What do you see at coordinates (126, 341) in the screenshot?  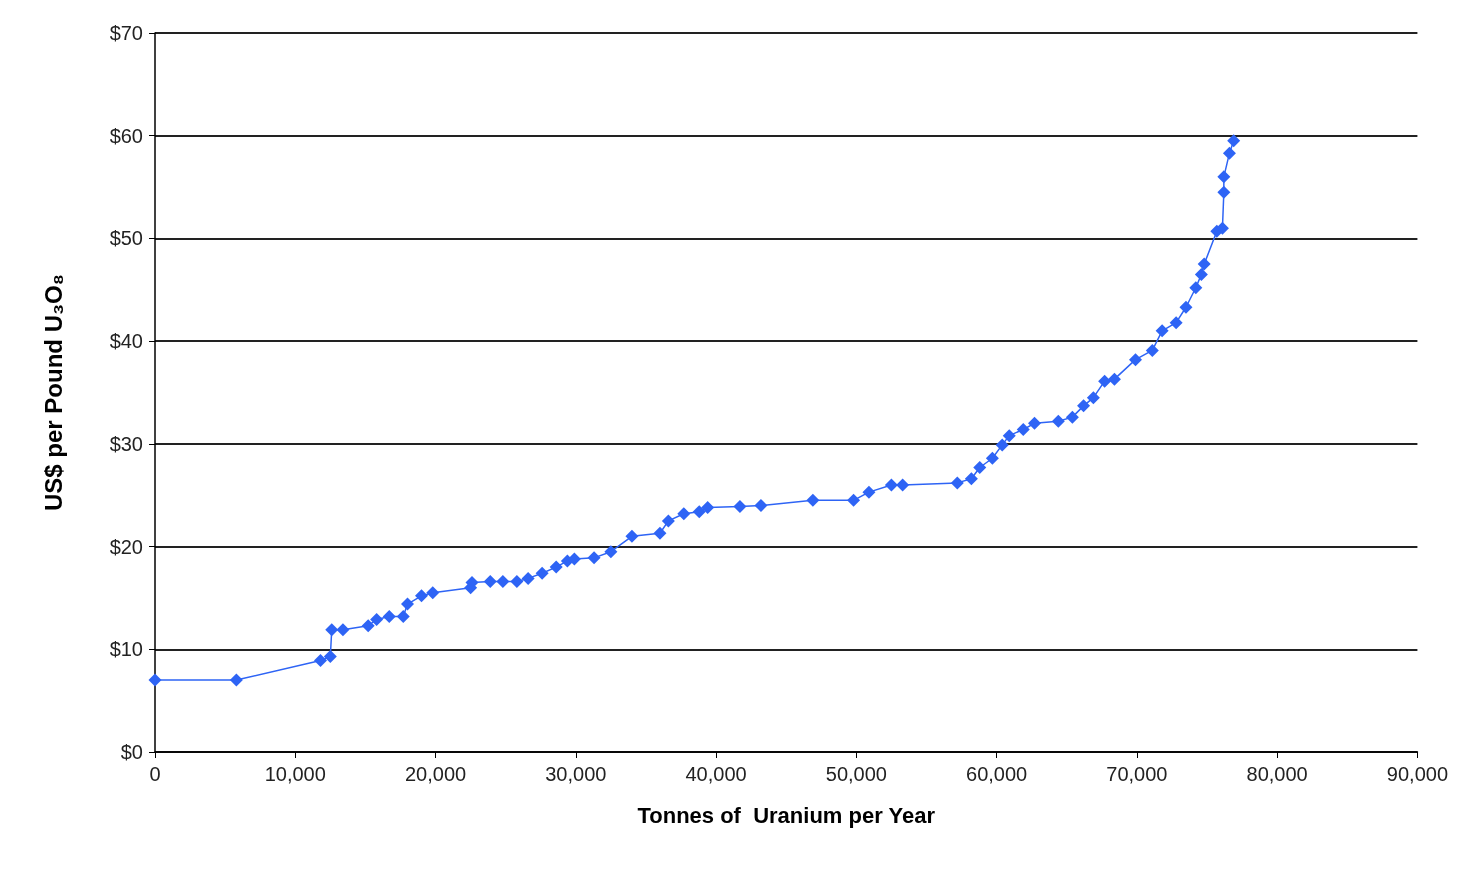 I see `y-tick-label: $40` at bounding box center [126, 341].